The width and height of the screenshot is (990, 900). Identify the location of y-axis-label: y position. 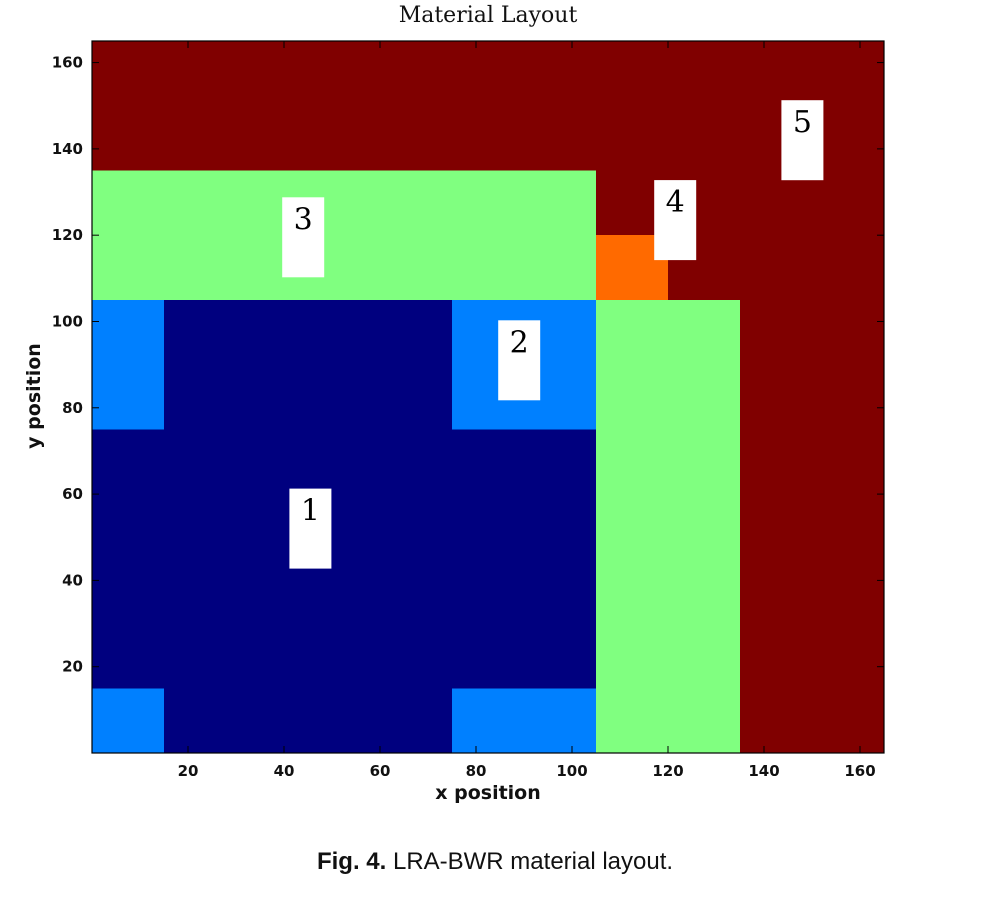
(34, 396).